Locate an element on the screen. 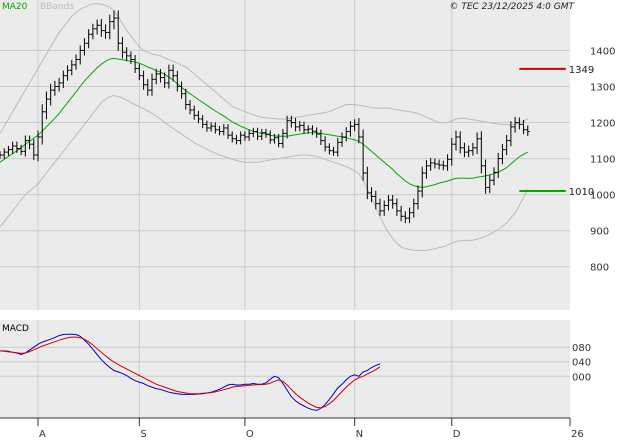 This screenshot has width=627, height=440. price-tick-label: 1000 is located at coordinates (602, 196).